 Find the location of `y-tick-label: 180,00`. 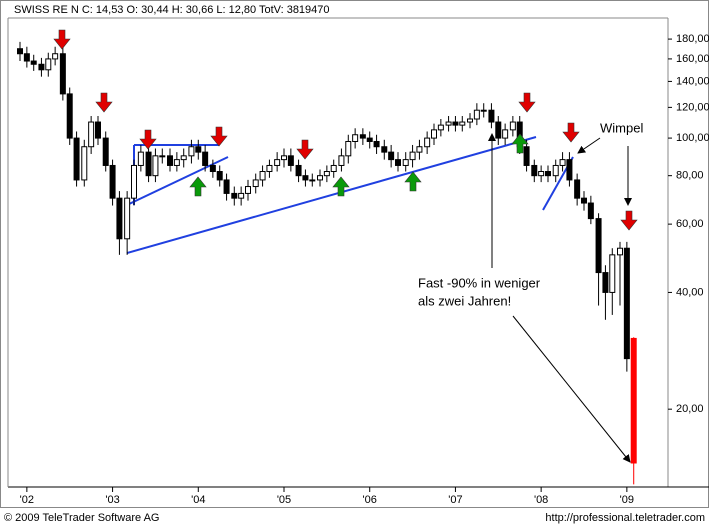

y-tick-label: 180,00 is located at coordinates (692, 39).